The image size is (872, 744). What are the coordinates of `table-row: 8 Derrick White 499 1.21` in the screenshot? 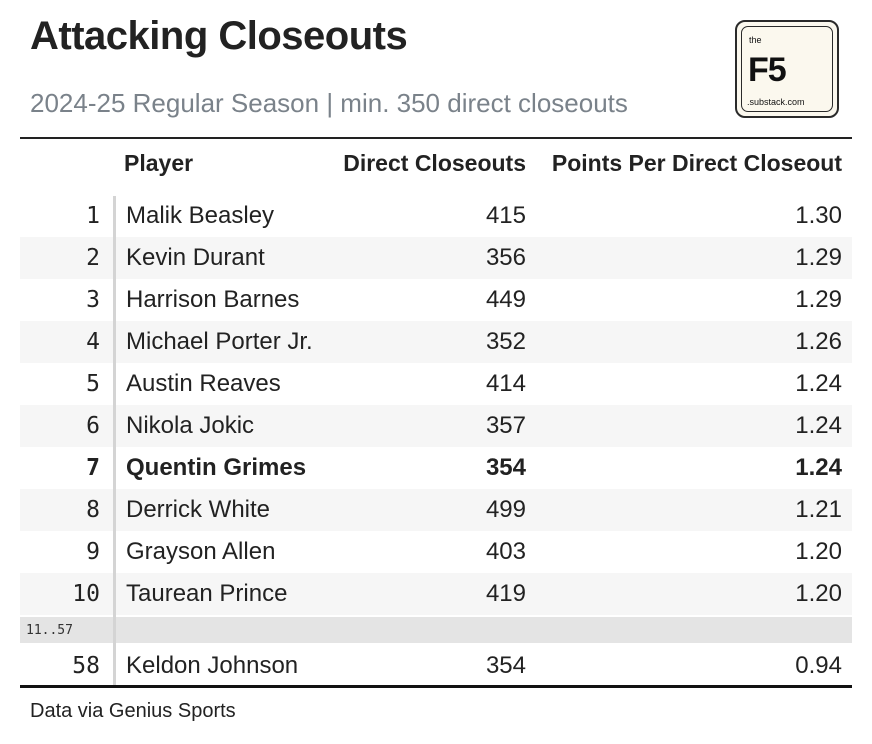 It's located at (436, 510).